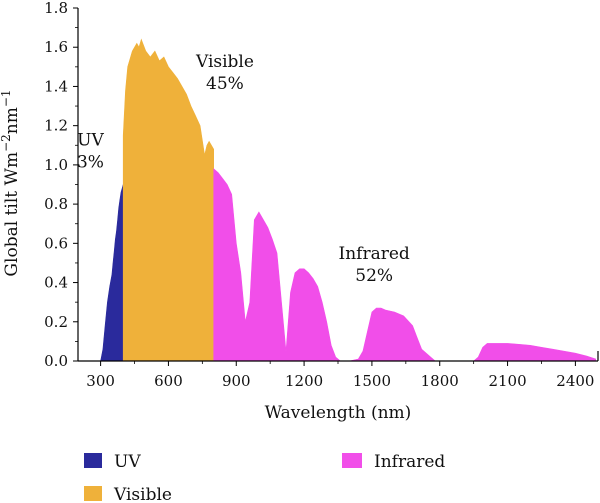 Image resolution: width=600 pixels, height=503 pixels. I want to click on legend-swatch-uv, so click(93, 460).